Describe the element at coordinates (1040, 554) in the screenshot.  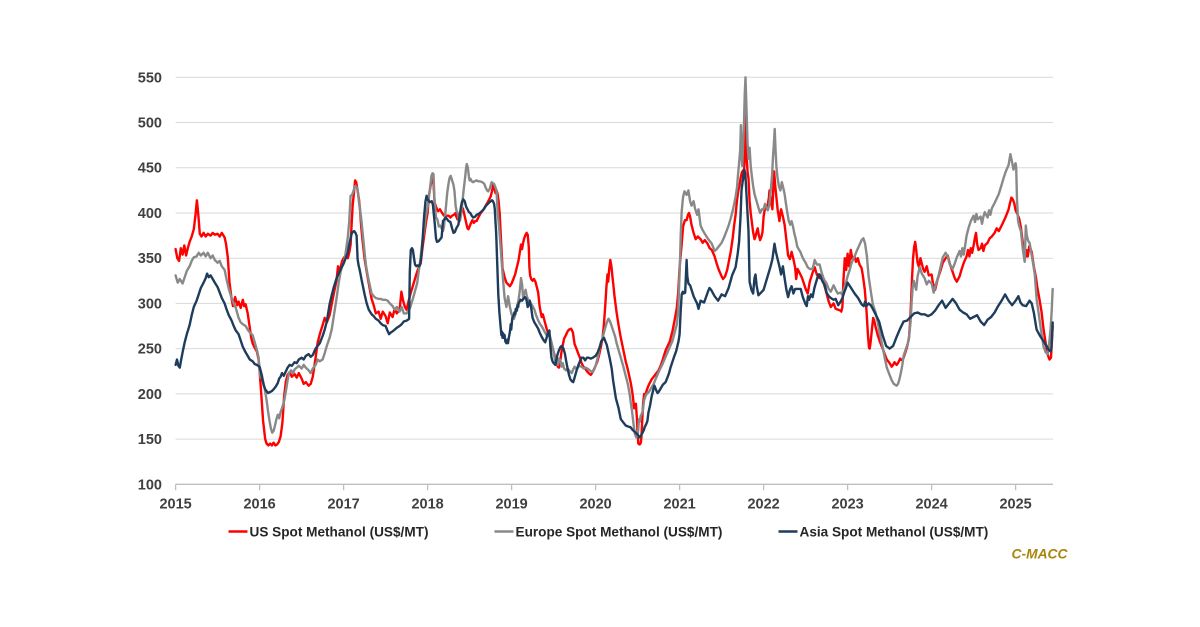
I see `svg-text: C-MACC` at that location.